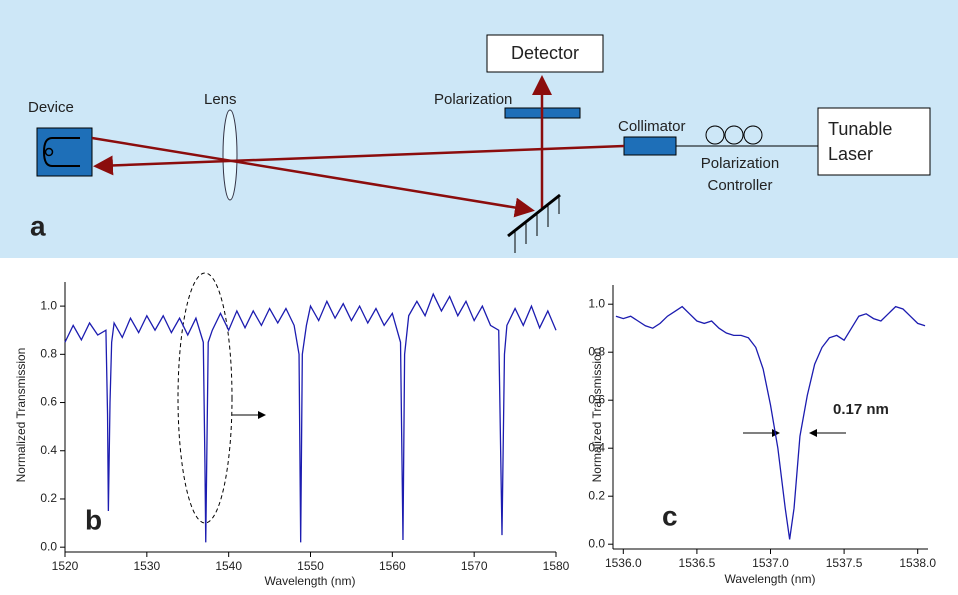 This screenshot has height=595, width=958. What do you see at coordinates (874, 141) in the screenshot?
I see `laser-box` at bounding box center [874, 141].